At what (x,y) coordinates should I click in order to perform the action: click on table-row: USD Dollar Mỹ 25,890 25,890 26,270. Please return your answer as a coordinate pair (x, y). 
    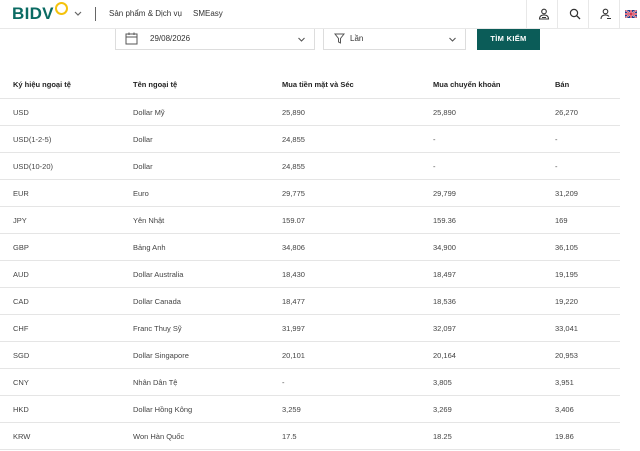
    Looking at the image, I should click on (310, 112).